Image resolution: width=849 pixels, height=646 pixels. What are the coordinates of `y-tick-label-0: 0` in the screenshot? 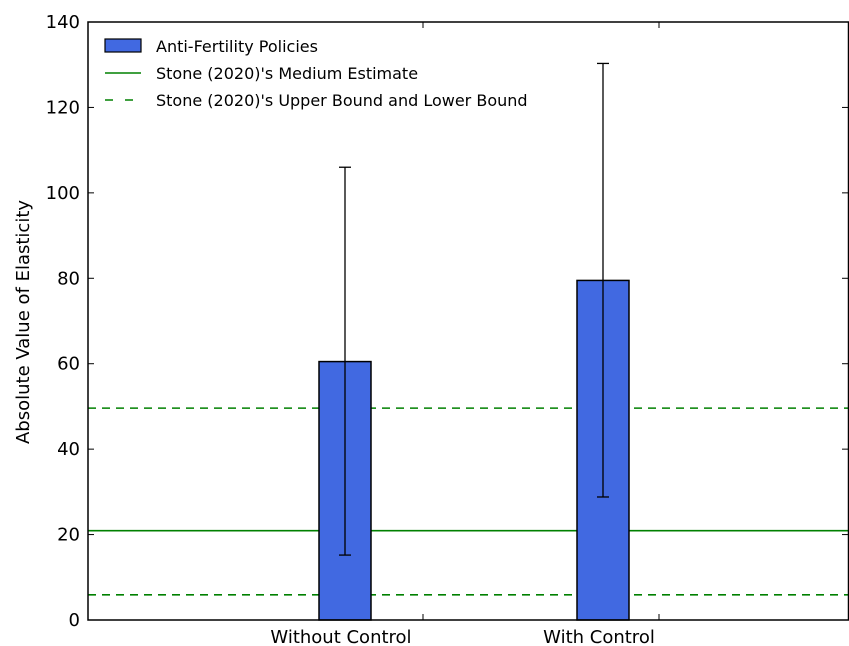 It's located at (74, 620).